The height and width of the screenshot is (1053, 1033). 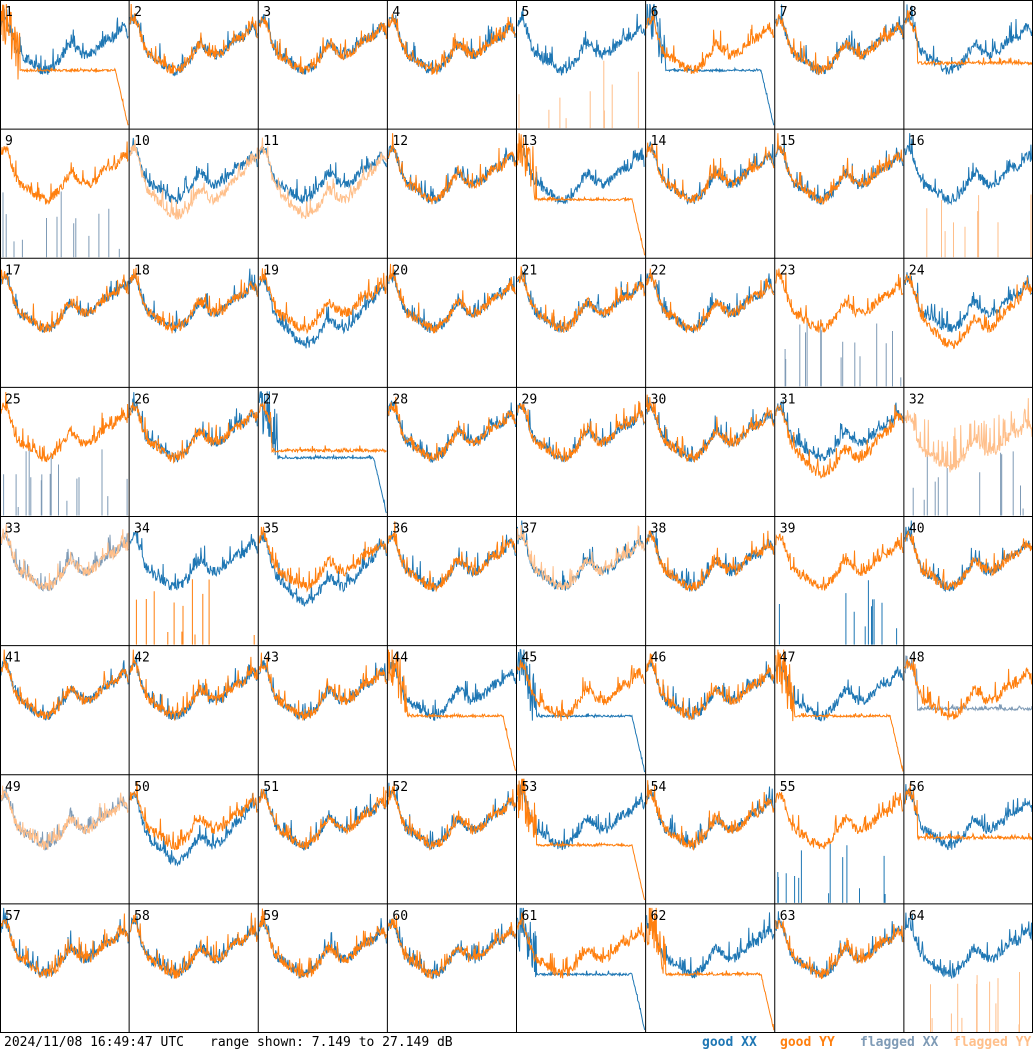 I want to click on panel-60-xx-trace, so click(x=451, y=948).